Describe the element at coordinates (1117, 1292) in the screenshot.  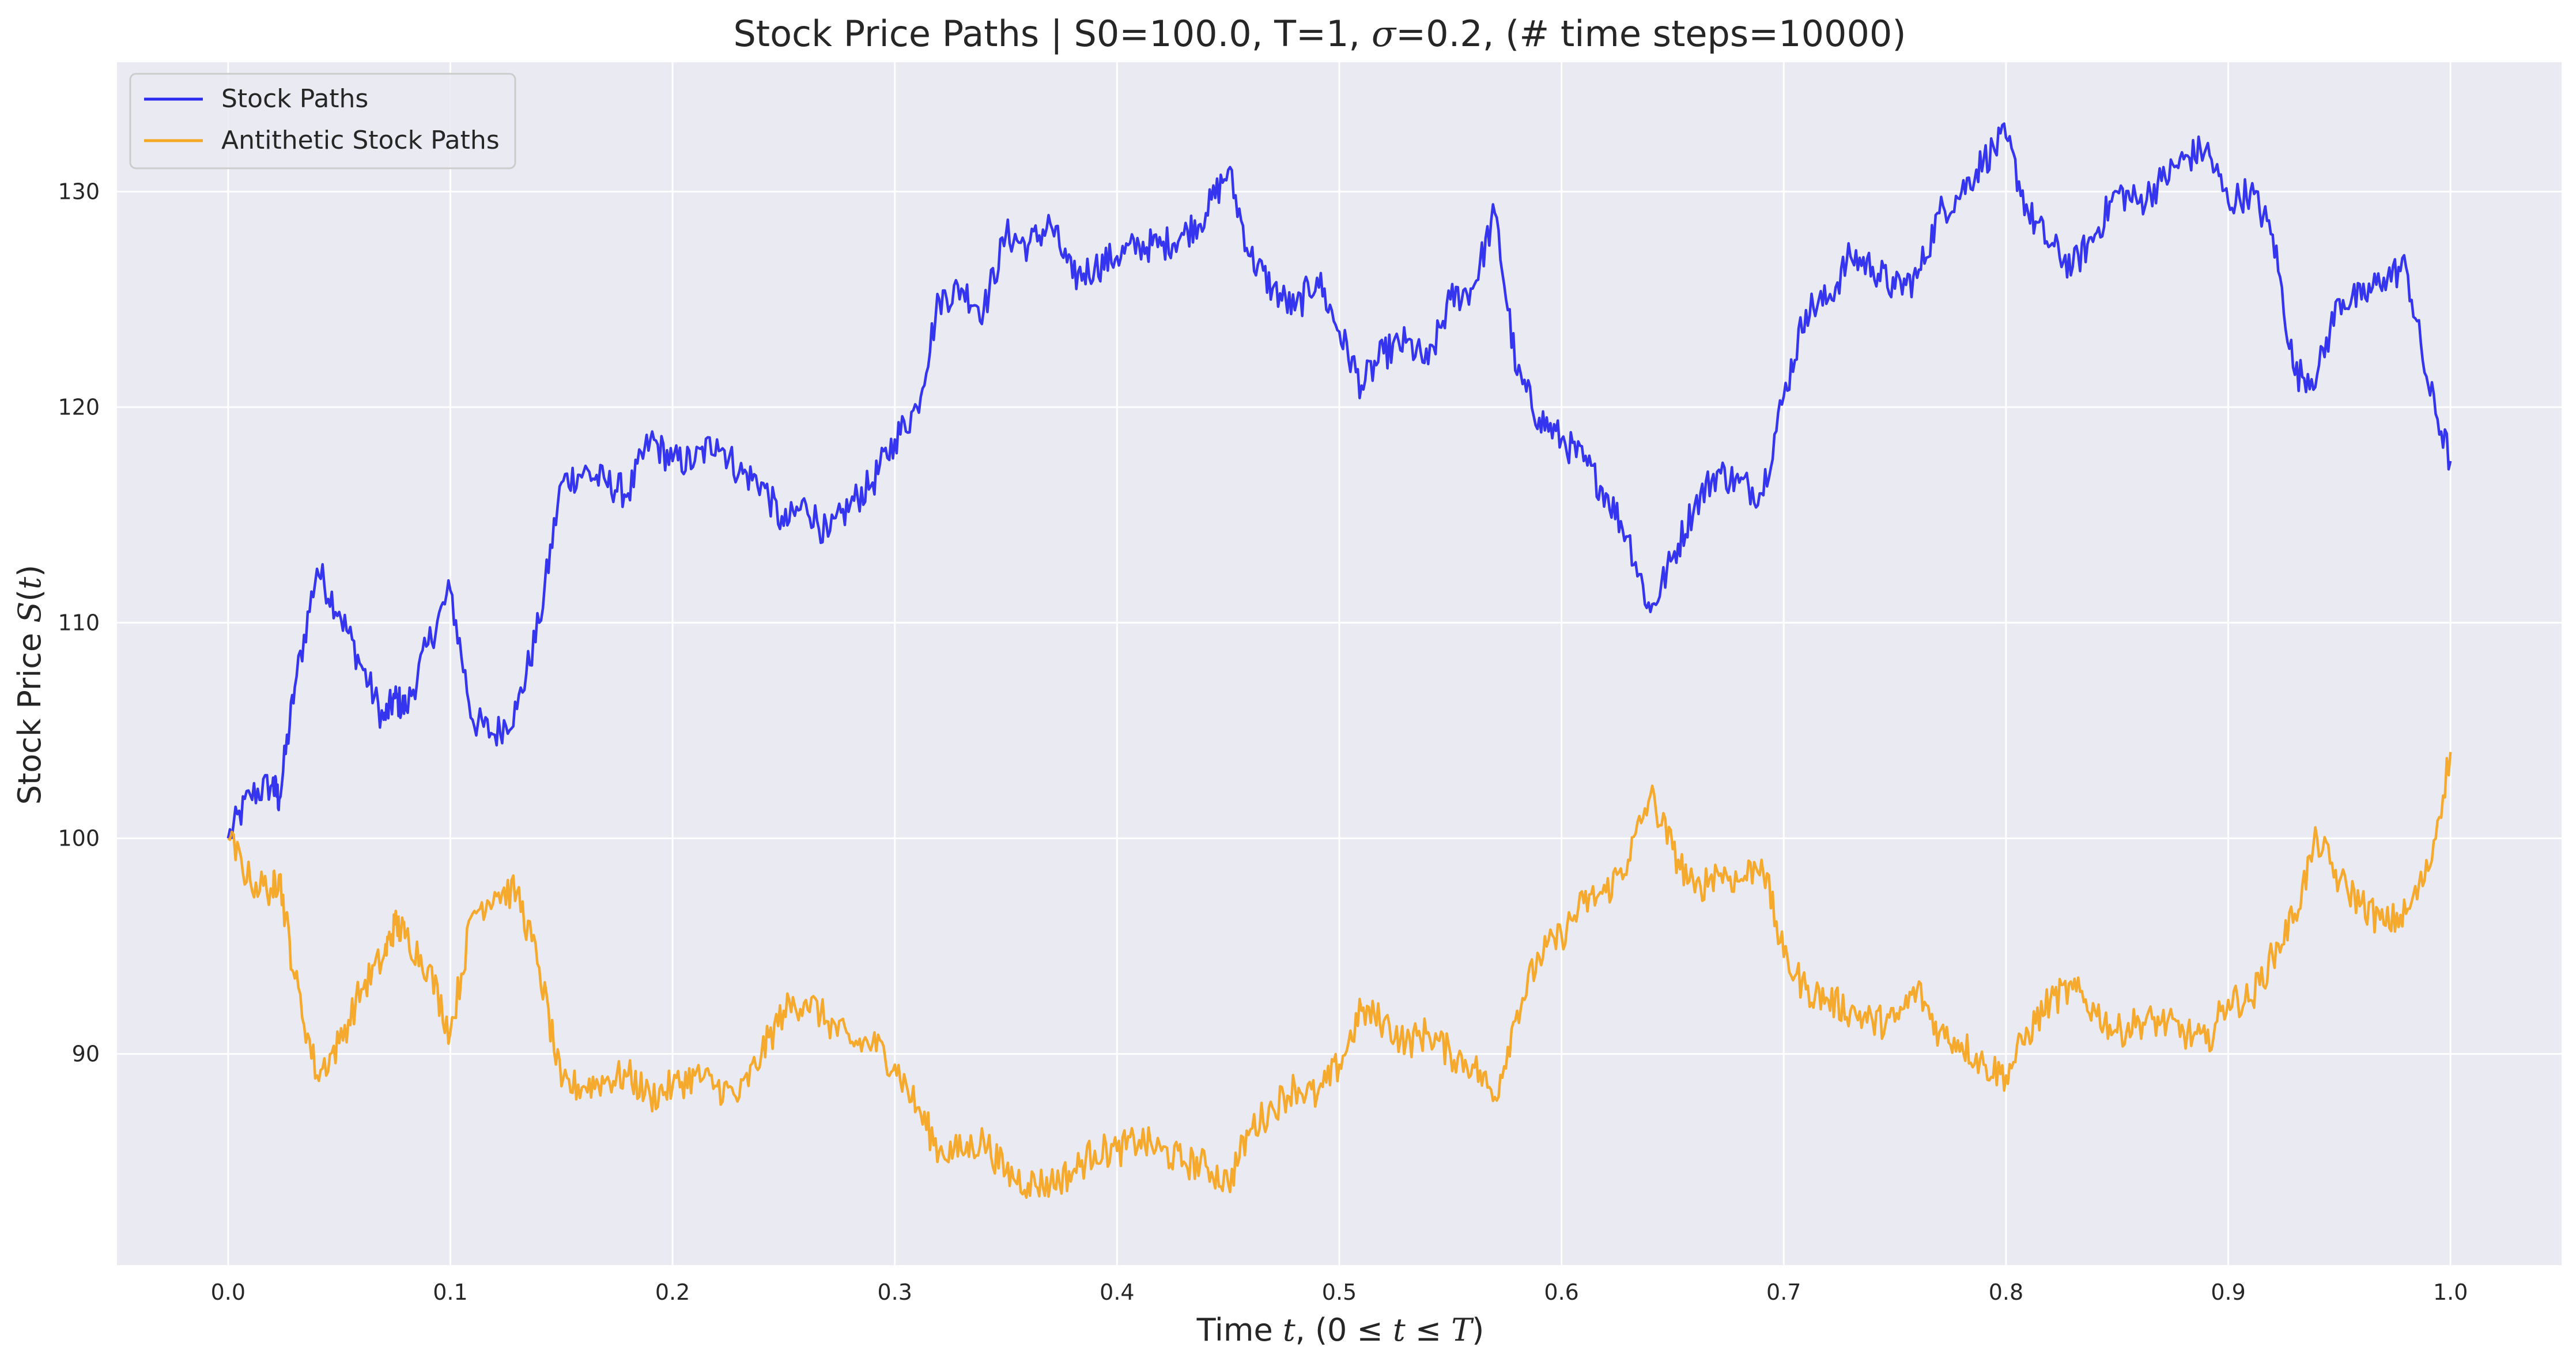
I see `x-tick-label: 0.4` at that location.